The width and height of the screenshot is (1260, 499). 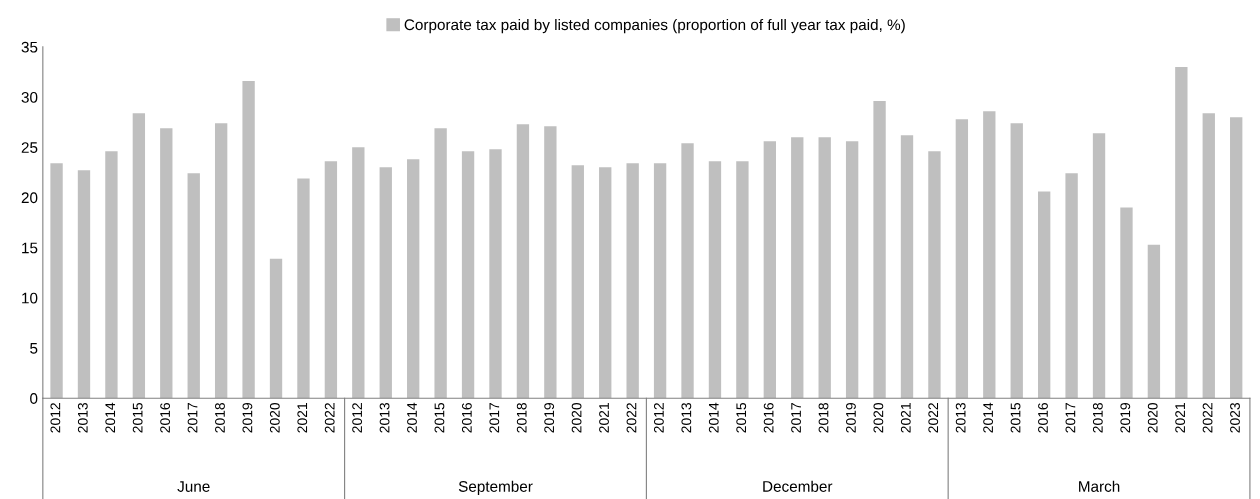 What do you see at coordinates (29, 47) in the screenshot?
I see `y-tick-label: 35` at bounding box center [29, 47].